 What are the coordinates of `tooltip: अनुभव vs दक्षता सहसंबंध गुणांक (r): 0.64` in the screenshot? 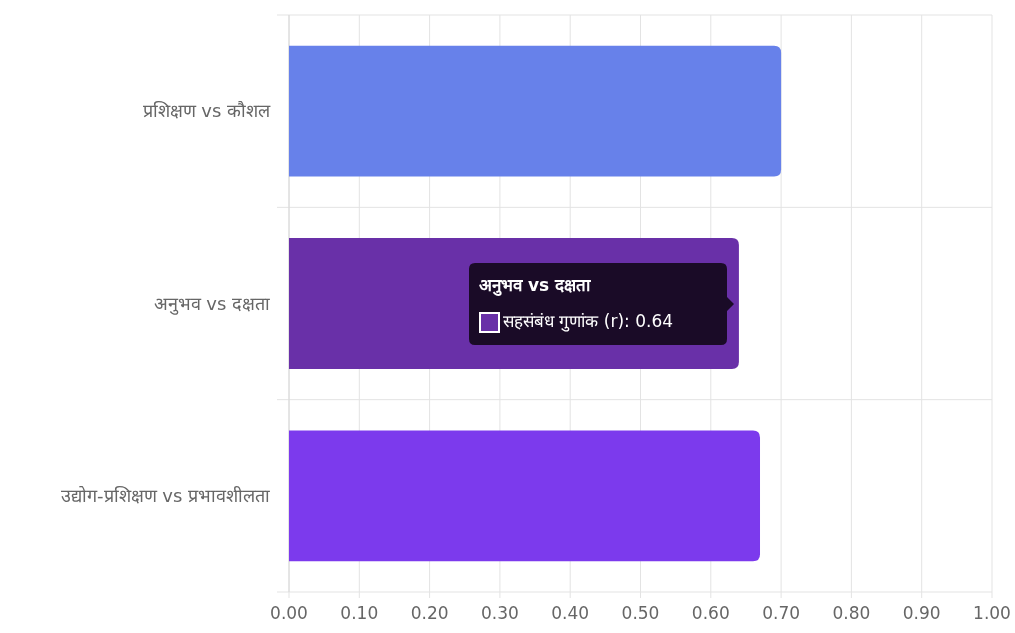 It's located at (601, 304).